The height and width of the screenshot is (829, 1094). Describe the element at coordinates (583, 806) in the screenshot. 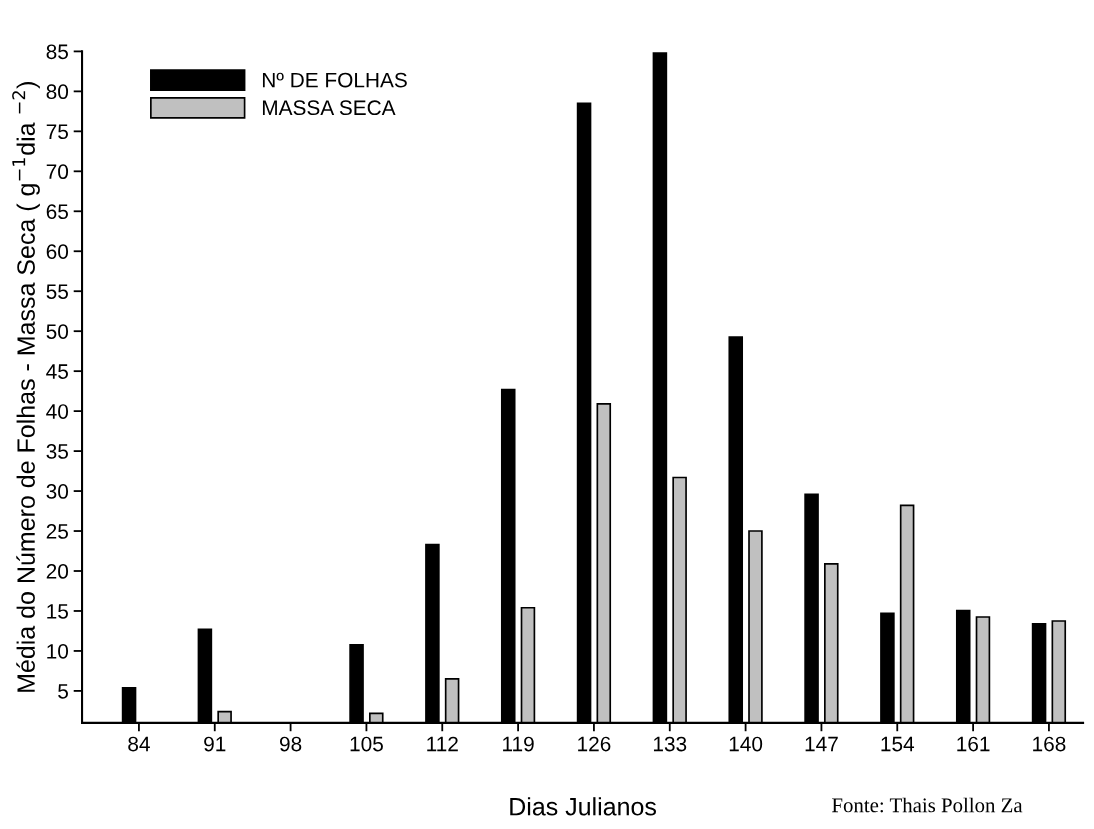

I see `x-axis-title: Dias Julianos` at that location.